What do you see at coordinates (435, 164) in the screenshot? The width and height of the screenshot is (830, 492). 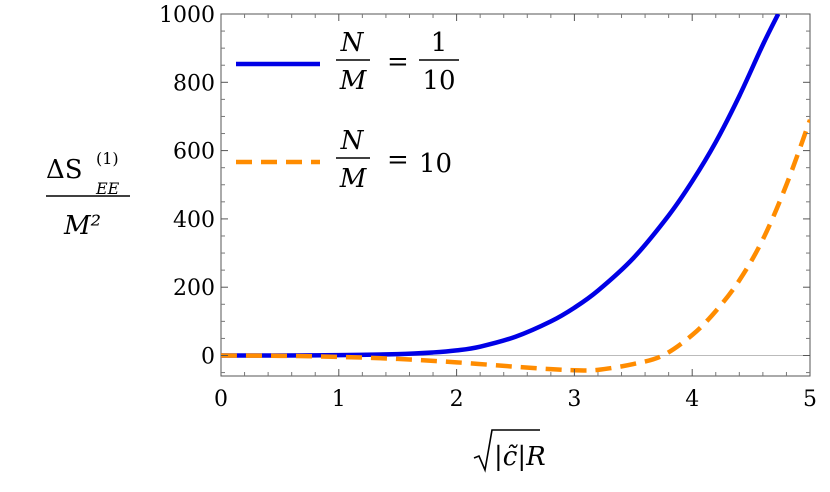 I see `legend-rhs-value: 10` at bounding box center [435, 164].